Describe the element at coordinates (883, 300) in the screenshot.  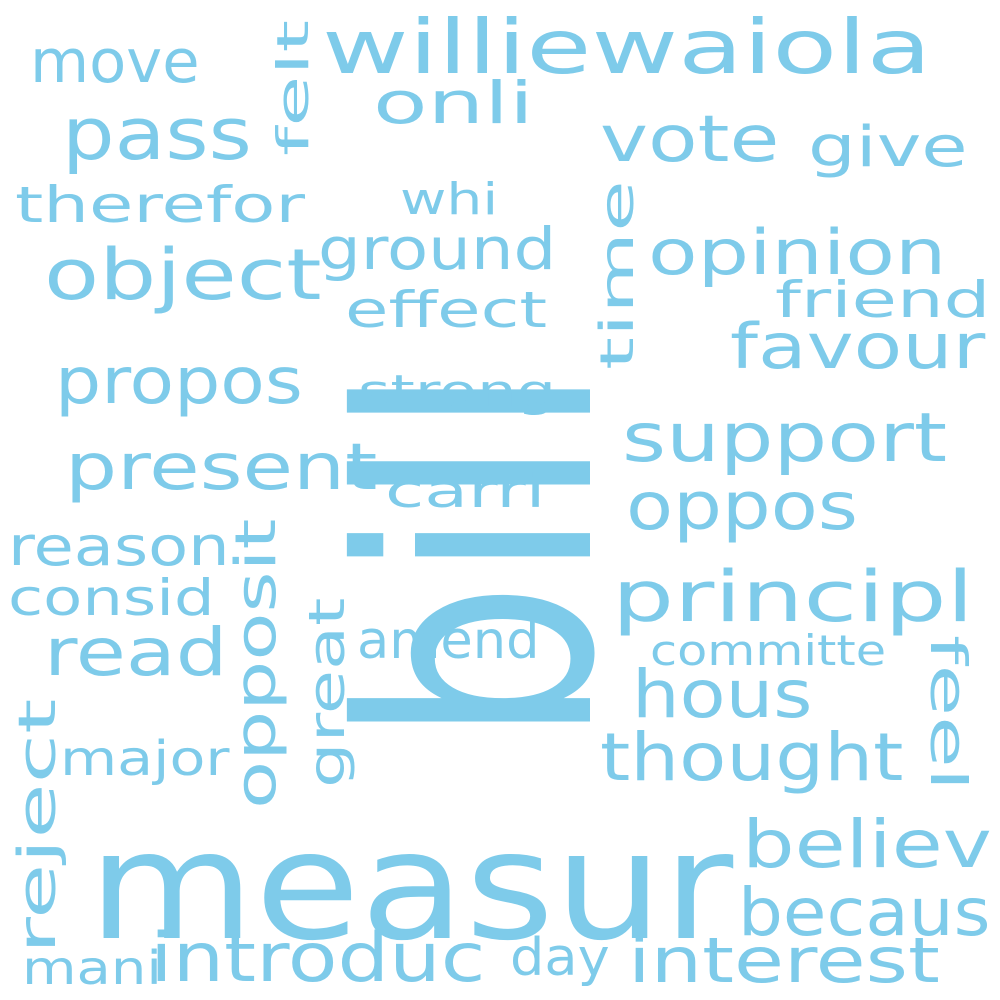
I see `word-friend: friend` at that location.